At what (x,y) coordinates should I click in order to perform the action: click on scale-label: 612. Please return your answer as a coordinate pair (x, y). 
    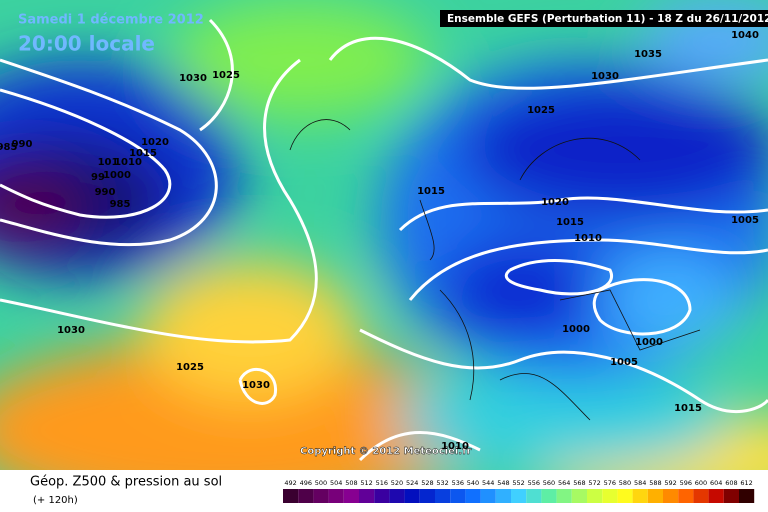
    Looking at the image, I should click on (746, 483).